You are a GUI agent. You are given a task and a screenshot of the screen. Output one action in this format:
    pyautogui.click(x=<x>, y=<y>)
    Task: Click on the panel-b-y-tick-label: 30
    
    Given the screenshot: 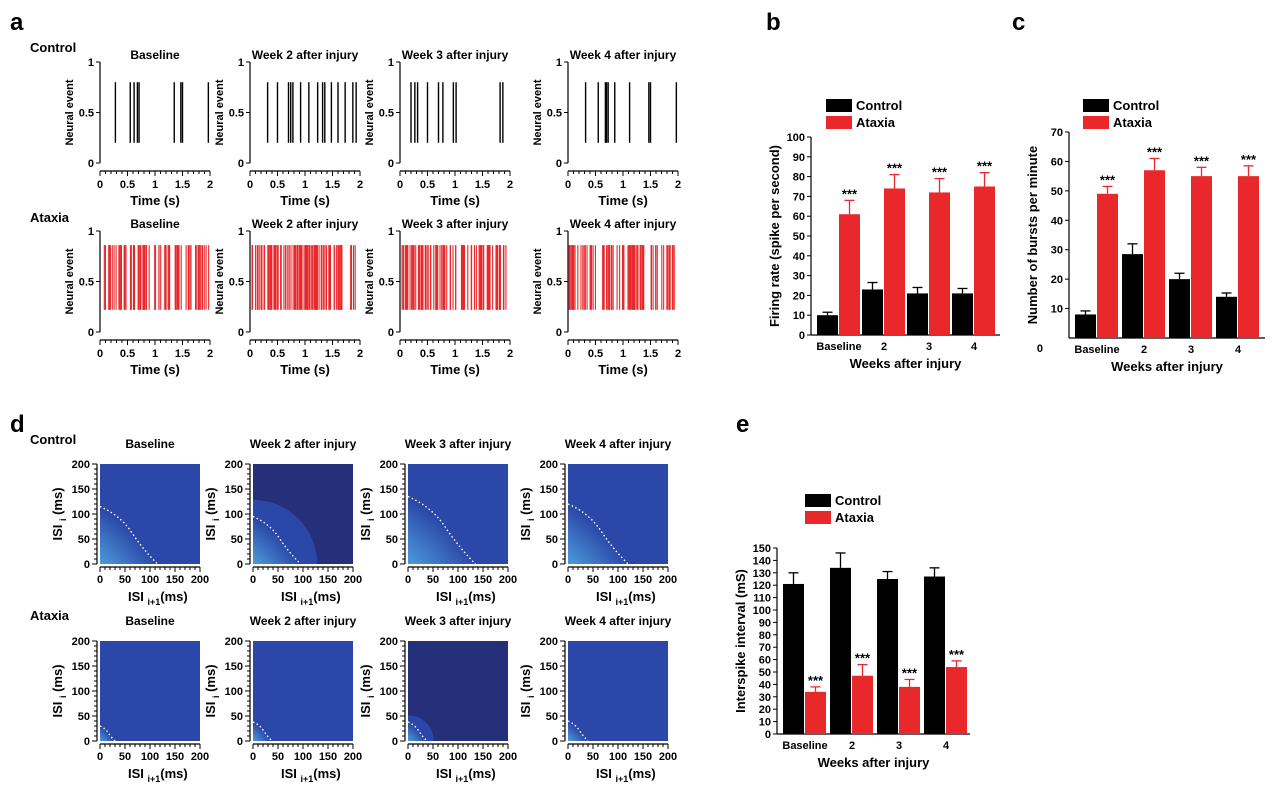 What is the action you would take?
    pyautogui.click(x=799, y=277)
    